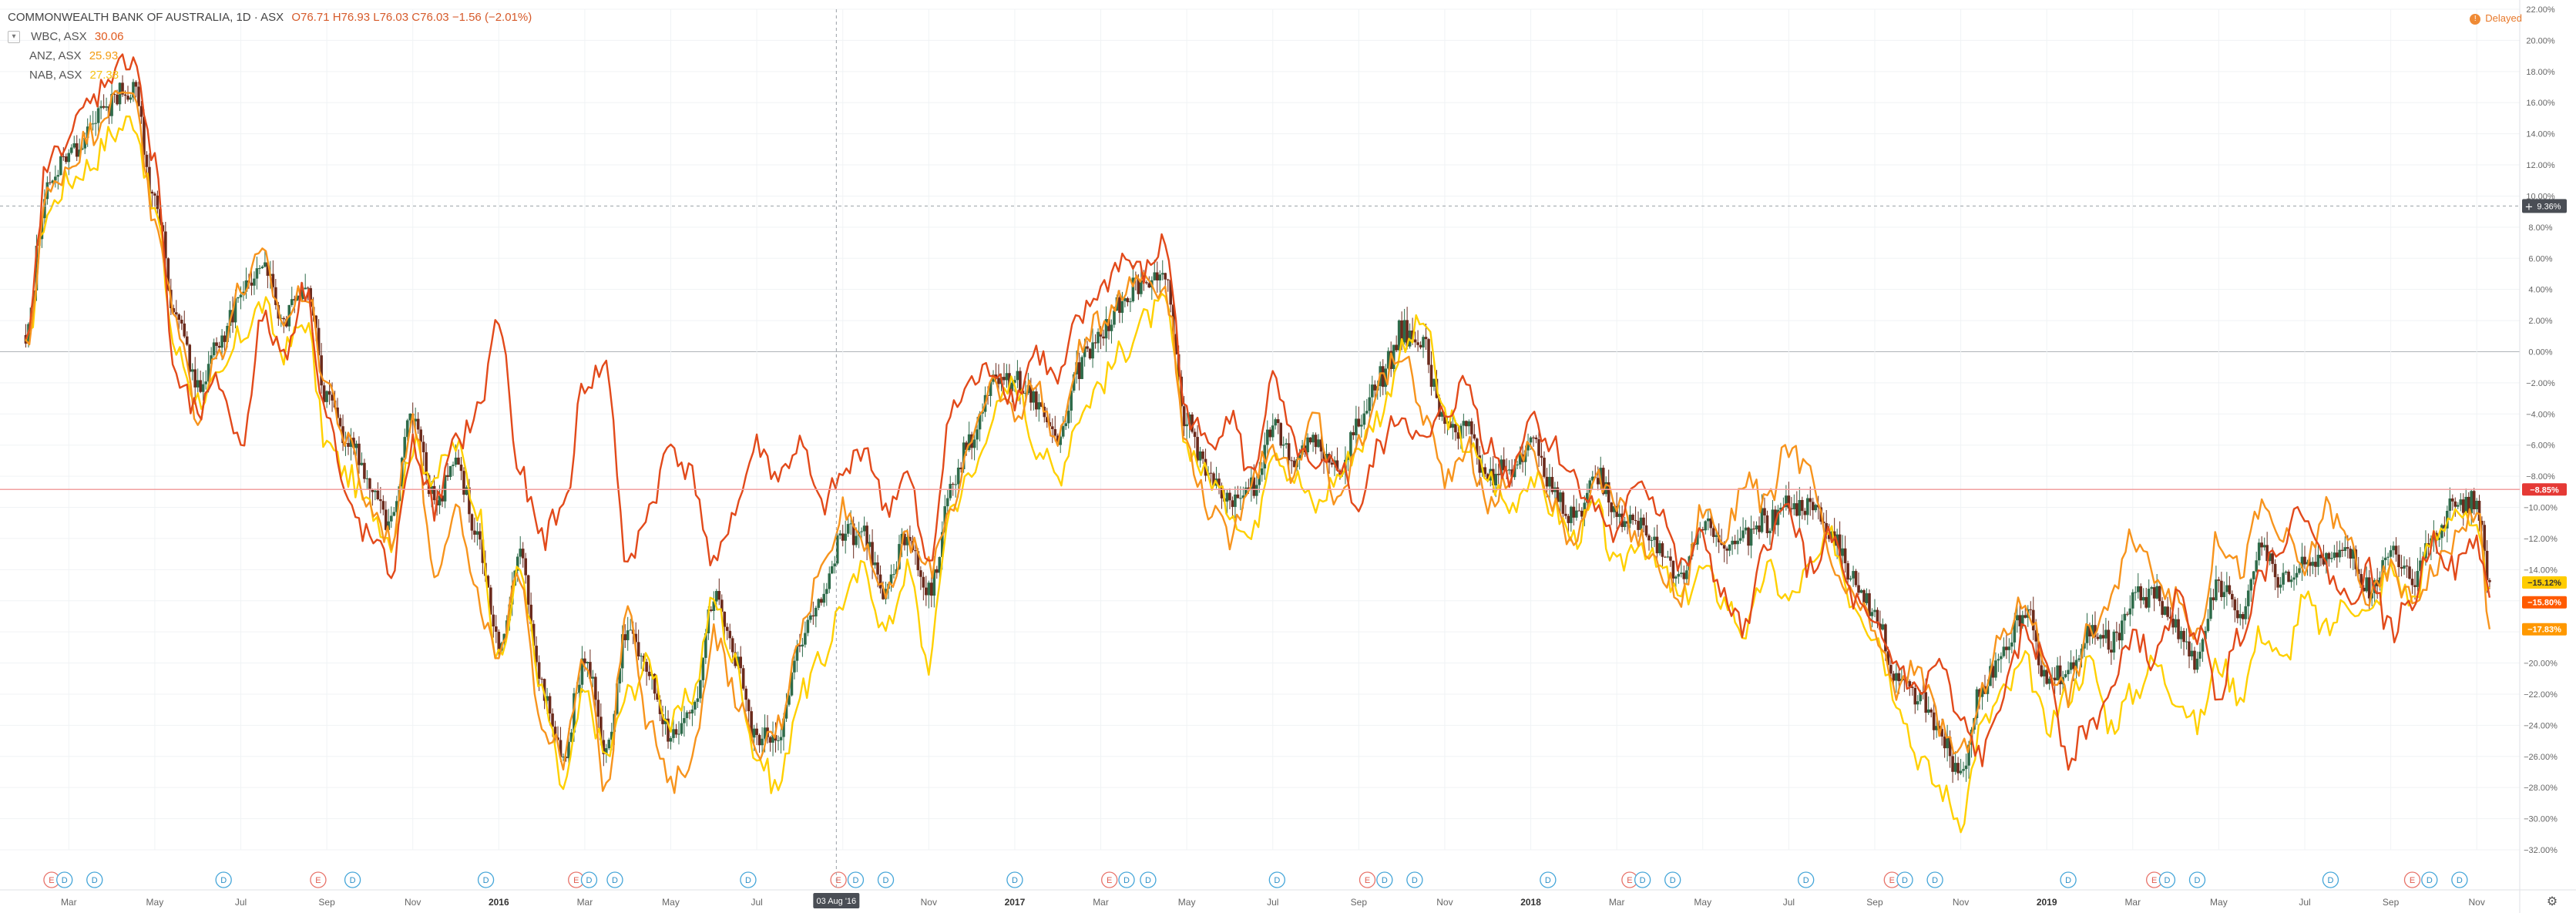 The image size is (2576, 913). Describe the element at coordinates (119, 17) in the screenshot. I see `symbol-title: COMMONWEALTH BANK OF AUSTRALIA` at that location.